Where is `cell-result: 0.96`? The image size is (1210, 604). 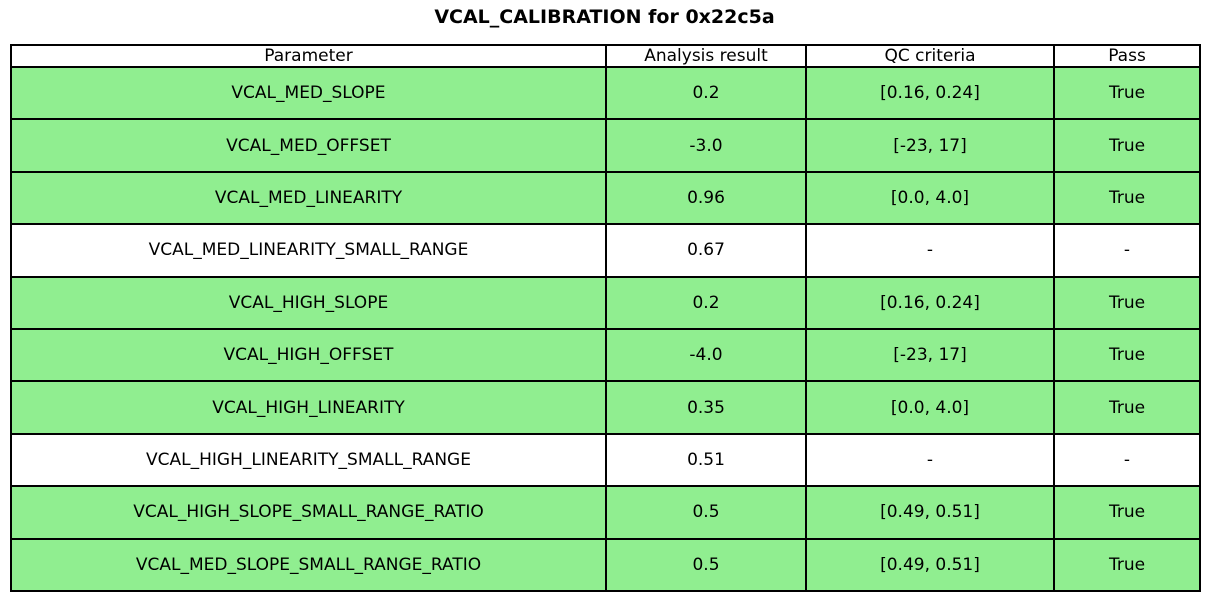
cell-result: 0.96 is located at coordinates (706, 198).